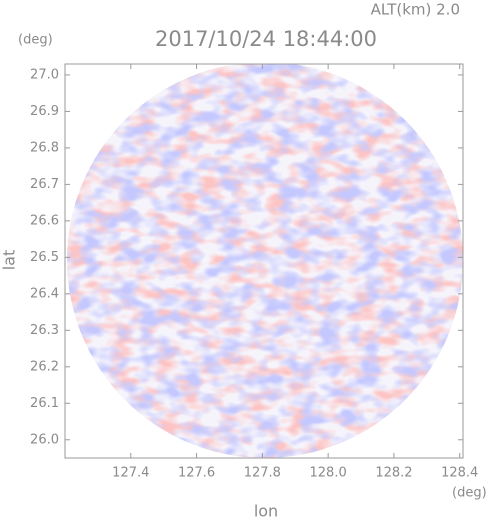 The width and height of the screenshot is (491, 521). What do you see at coordinates (469, 493) in the screenshot?
I see `x-unit: (deg)` at bounding box center [469, 493].